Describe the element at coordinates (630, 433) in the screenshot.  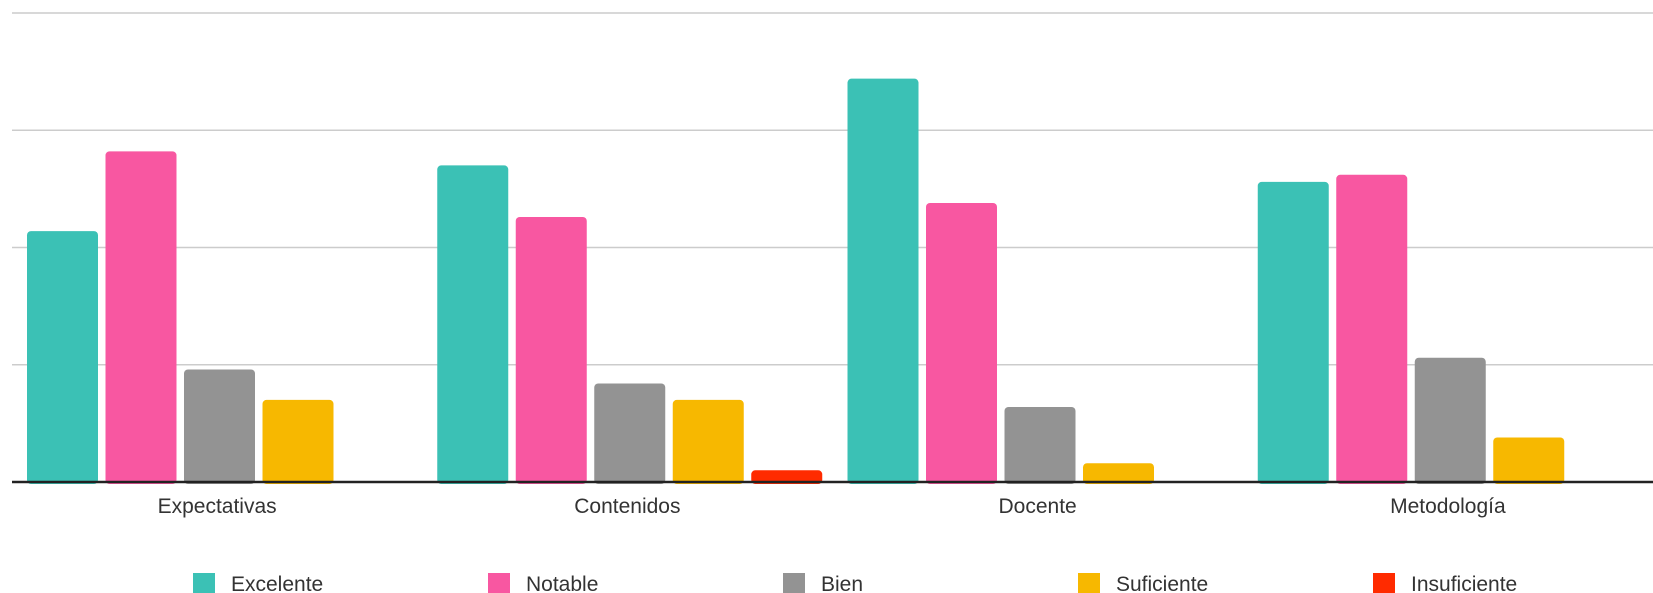
I see `bar-contenidos-bien` at that location.